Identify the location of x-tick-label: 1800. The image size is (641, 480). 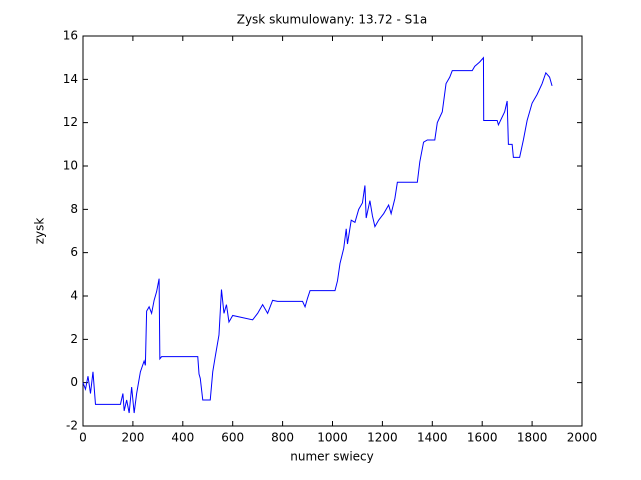
(532, 438).